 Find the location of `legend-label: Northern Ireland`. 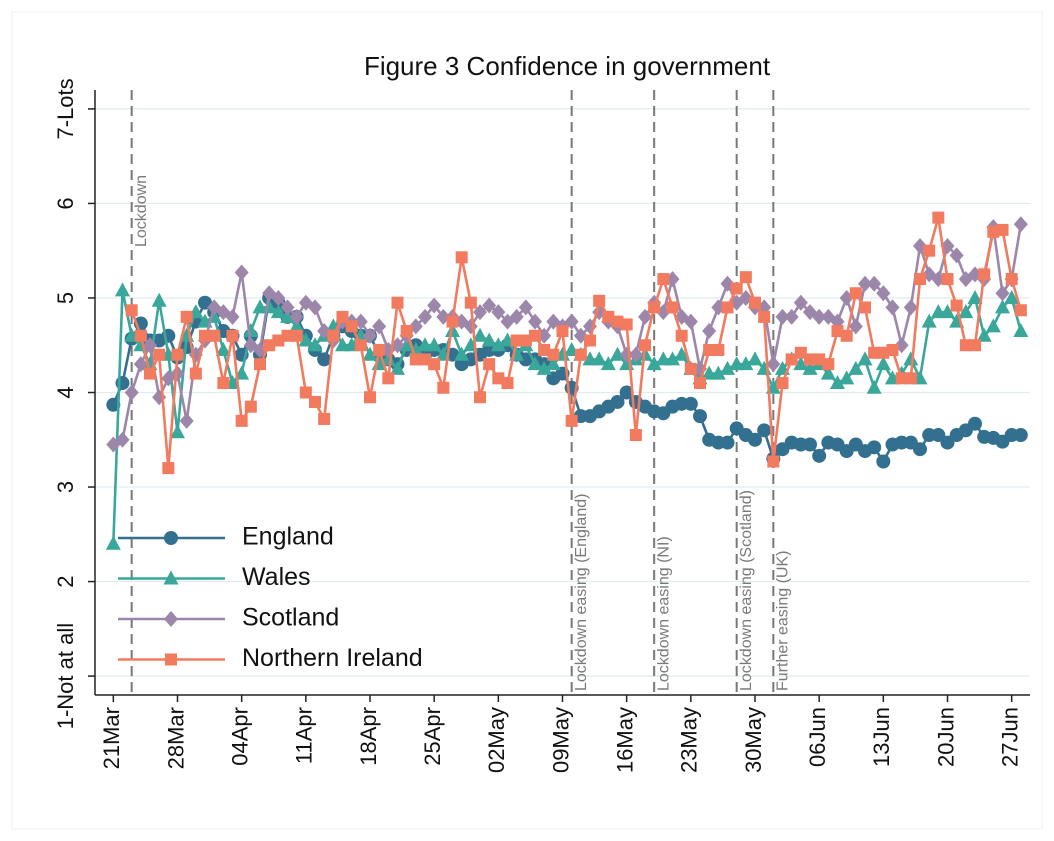

legend-label: Northern Ireland is located at coordinates (332, 658).